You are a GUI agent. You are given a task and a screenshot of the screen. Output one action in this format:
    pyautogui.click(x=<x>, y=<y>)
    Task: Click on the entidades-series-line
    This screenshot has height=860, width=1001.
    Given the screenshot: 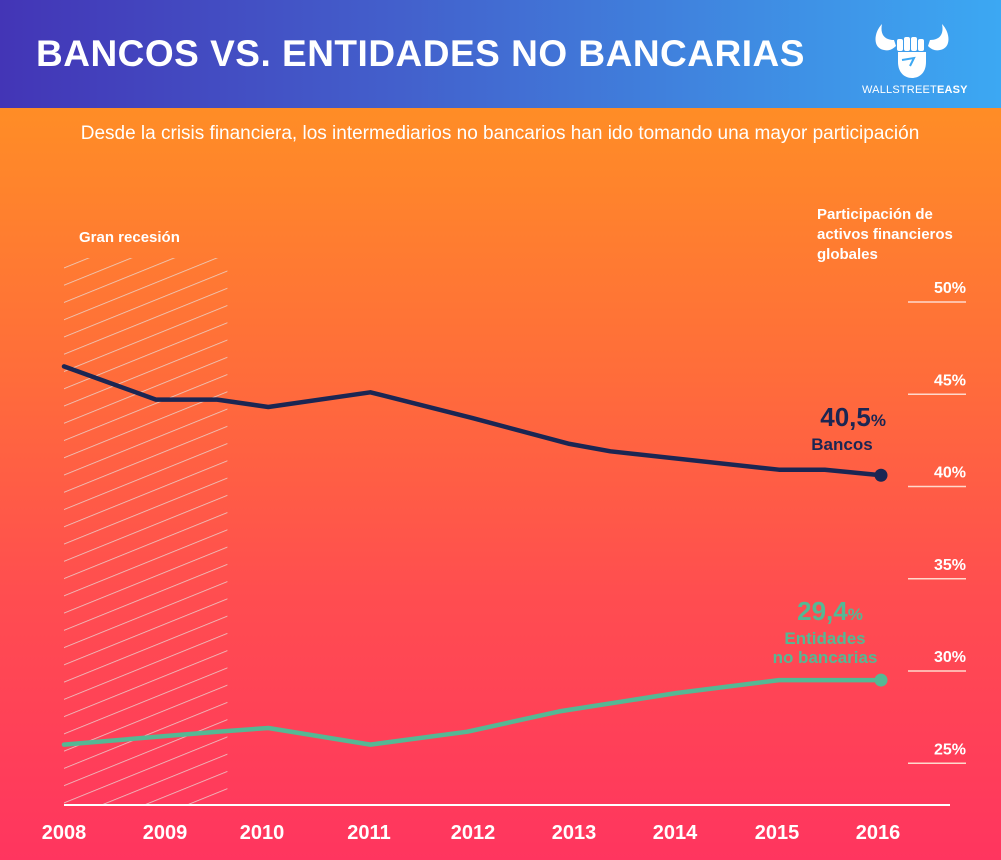 What is the action you would take?
    pyautogui.click(x=472, y=712)
    